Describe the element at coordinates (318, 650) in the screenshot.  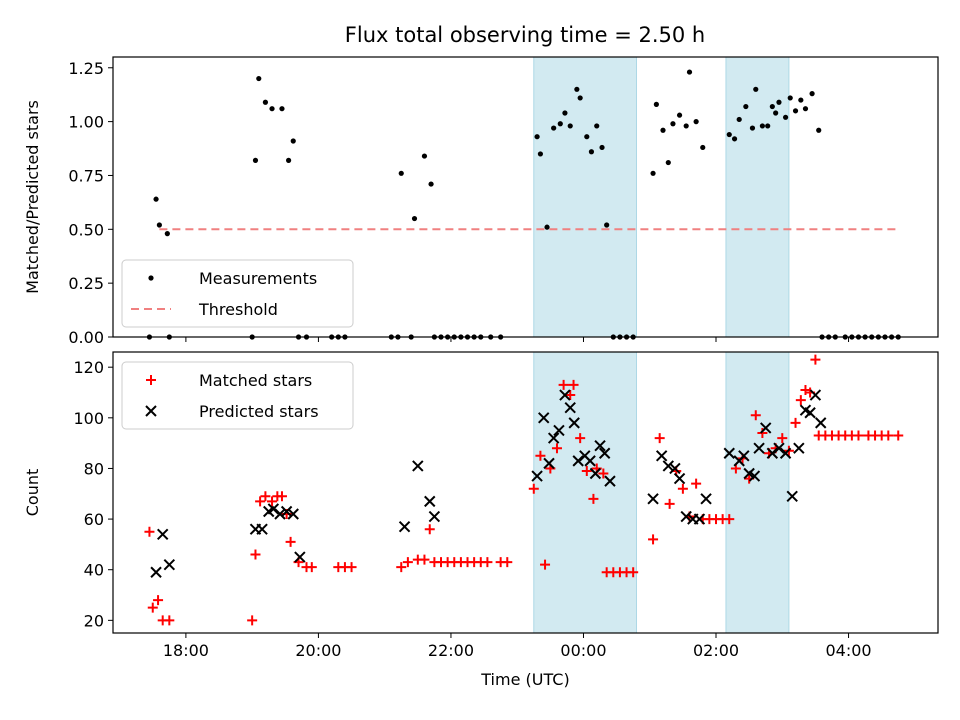
I see `x-tick-label: 20:00` at that location.